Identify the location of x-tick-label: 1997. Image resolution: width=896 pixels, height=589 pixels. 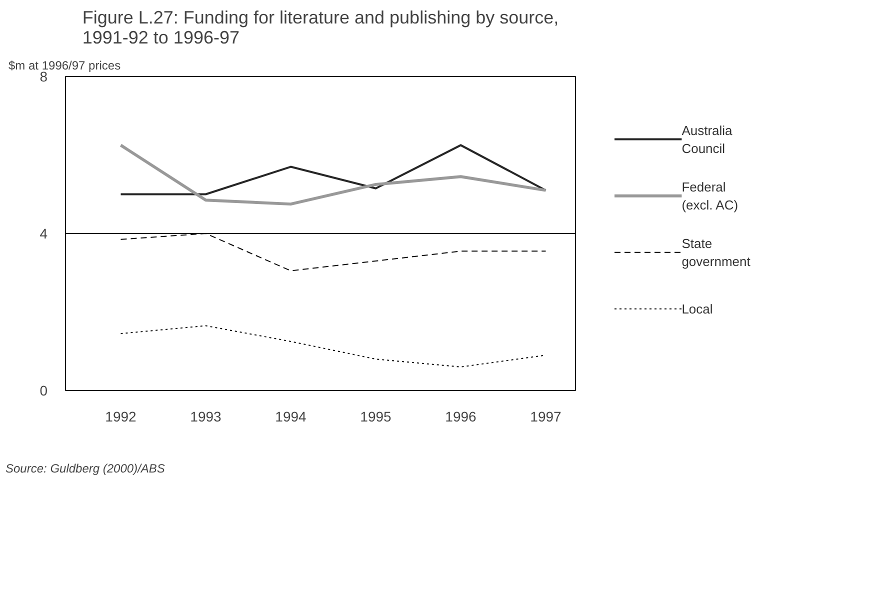
(546, 416).